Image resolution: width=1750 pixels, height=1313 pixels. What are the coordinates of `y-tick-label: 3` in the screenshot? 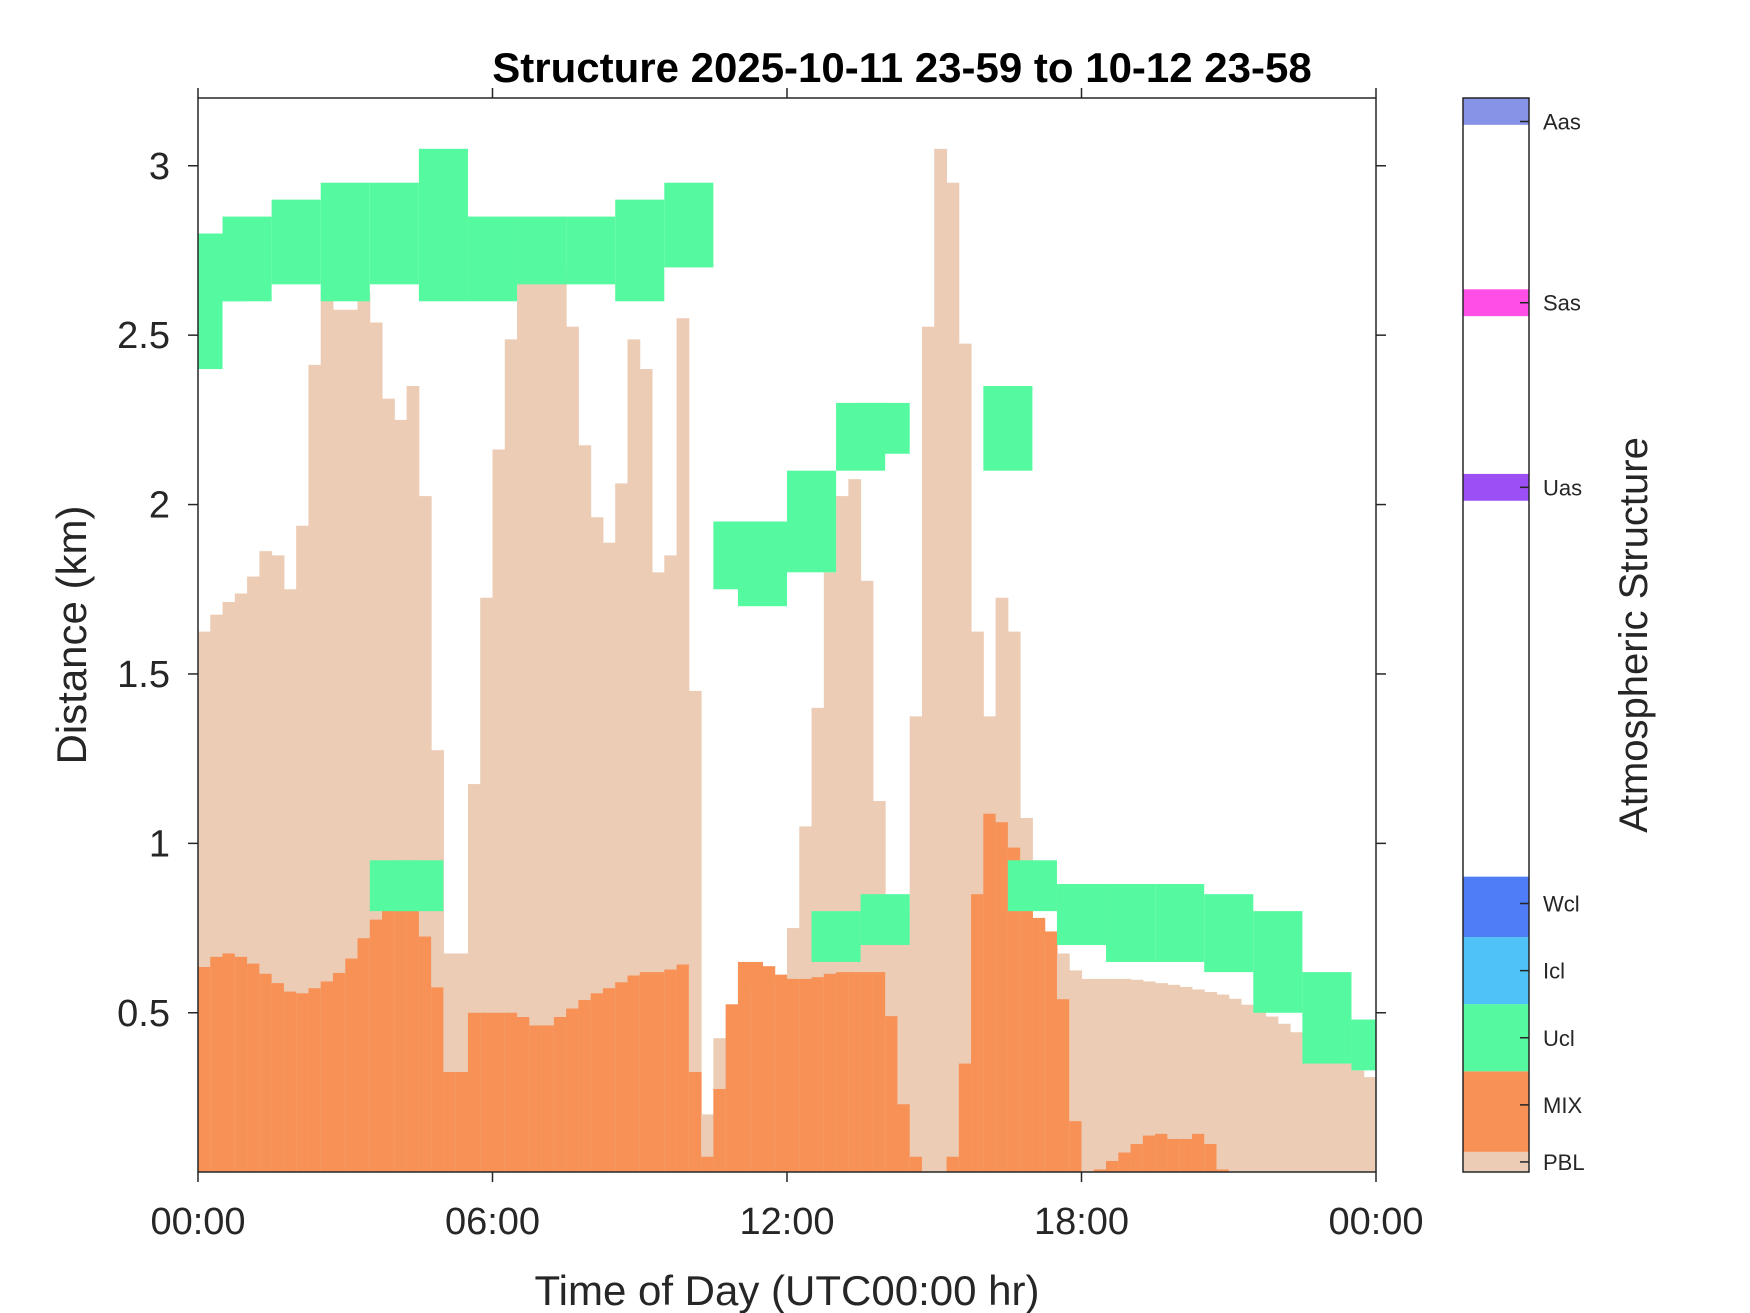 It's located at (159, 167).